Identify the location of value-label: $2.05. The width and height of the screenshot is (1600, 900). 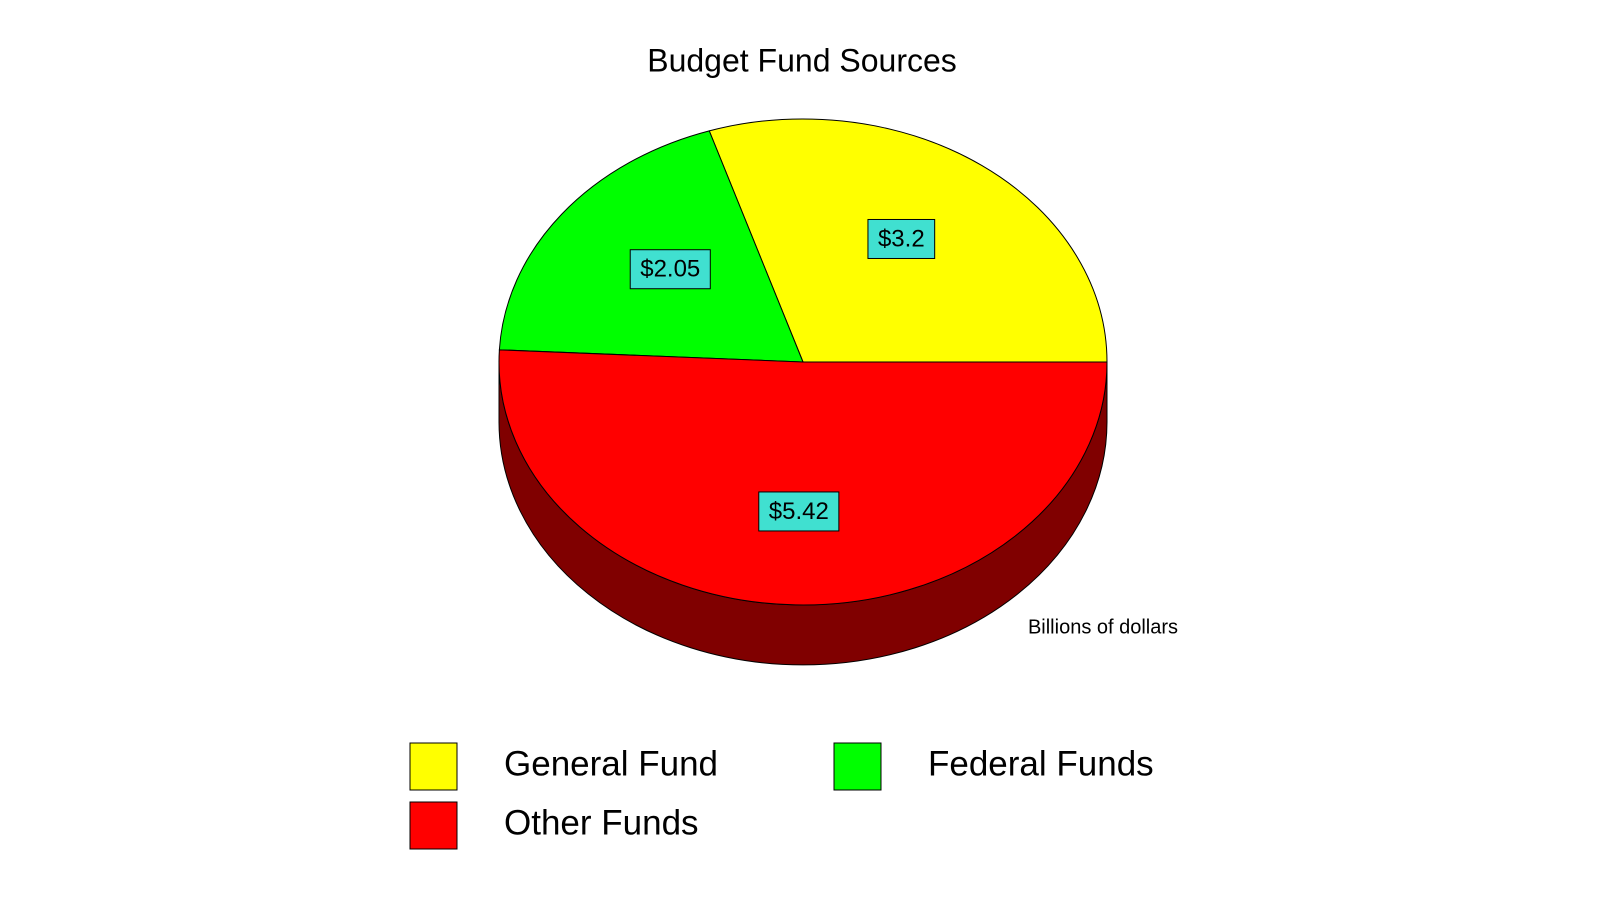
(670, 269).